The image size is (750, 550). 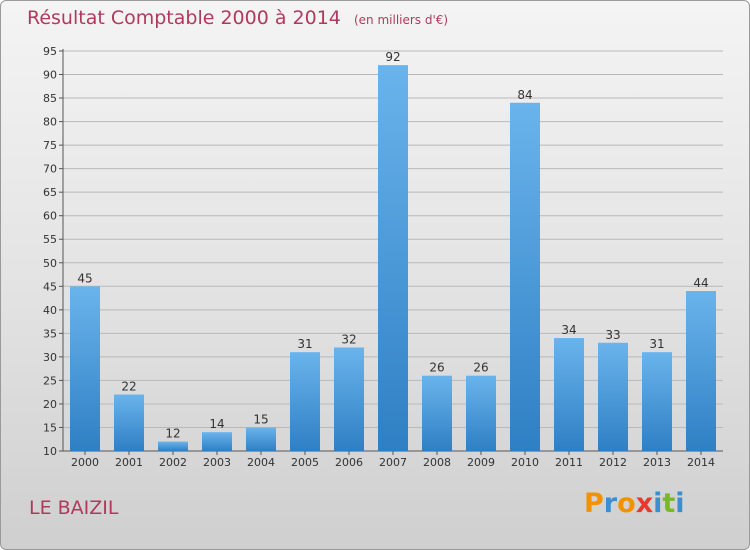 What do you see at coordinates (525, 462) in the screenshot?
I see `x-tick-label-2010: 2010` at bounding box center [525, 462].